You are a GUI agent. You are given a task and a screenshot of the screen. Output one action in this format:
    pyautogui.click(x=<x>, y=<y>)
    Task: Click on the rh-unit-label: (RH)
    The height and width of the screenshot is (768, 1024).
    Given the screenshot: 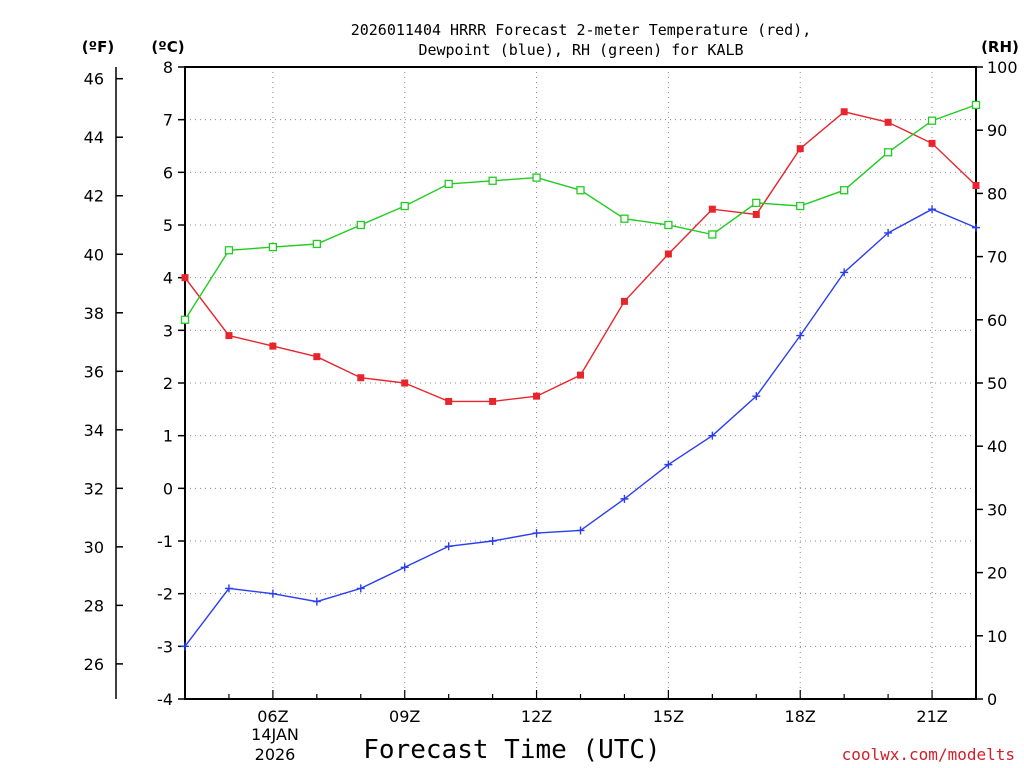 What is the action you would take?
    pyautogui.click(x=1000, y=47)
    